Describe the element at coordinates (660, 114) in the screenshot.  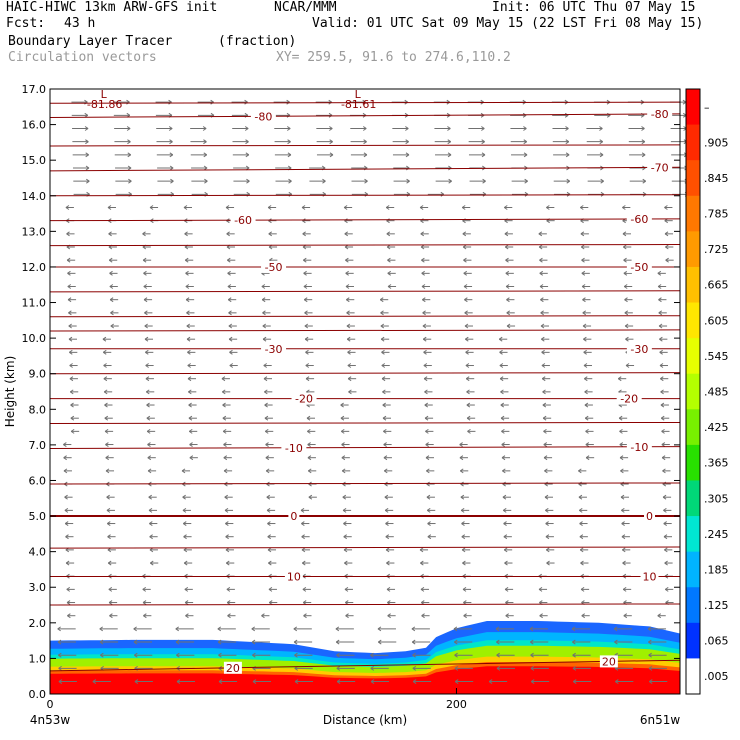
I see `isotherm-label: -80` at that location.